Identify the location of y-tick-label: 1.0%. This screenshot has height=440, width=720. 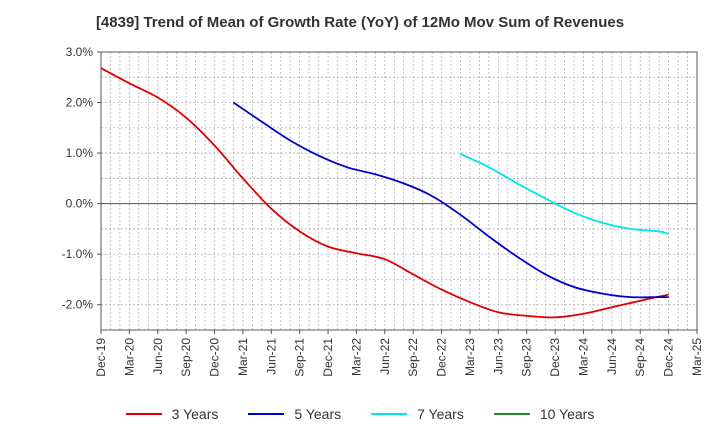
(80, 153).